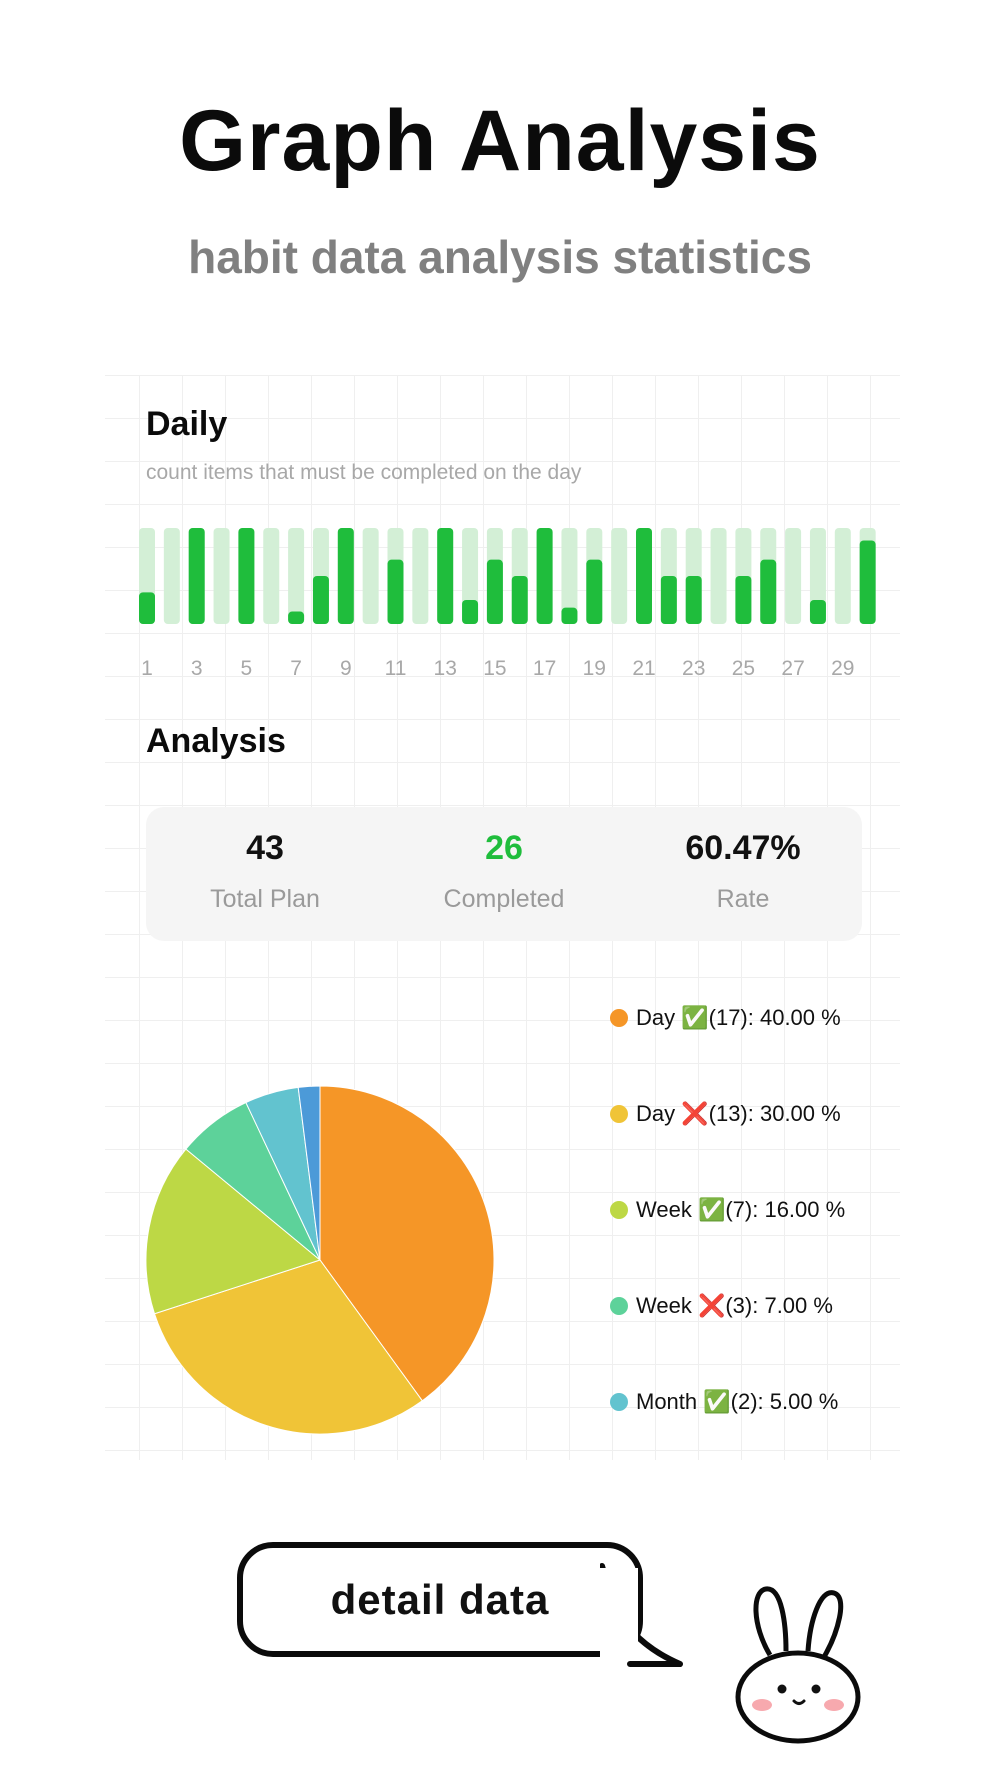 The image size is (1000, 1778). I want to click on detail-data-label: detail data, so click(440, 1599).